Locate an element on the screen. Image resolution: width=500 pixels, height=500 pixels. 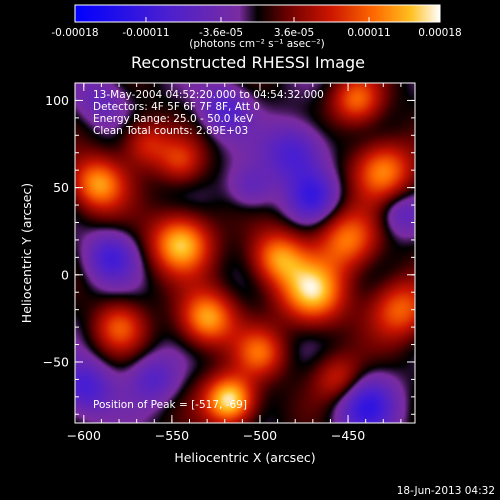
colorbar-units-label: (photons cm⁻² s⁻¹ asec⁻²) is located at coordinates (256, 44).